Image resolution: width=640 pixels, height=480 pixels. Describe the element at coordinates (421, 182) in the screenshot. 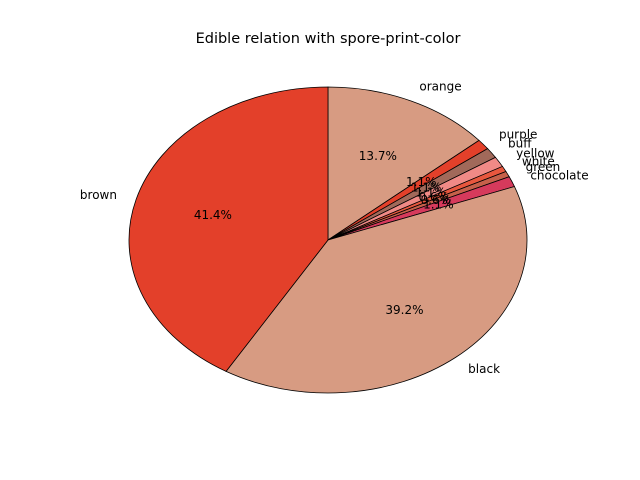

I see `slice-percent-purple: 1.1%` at that location.